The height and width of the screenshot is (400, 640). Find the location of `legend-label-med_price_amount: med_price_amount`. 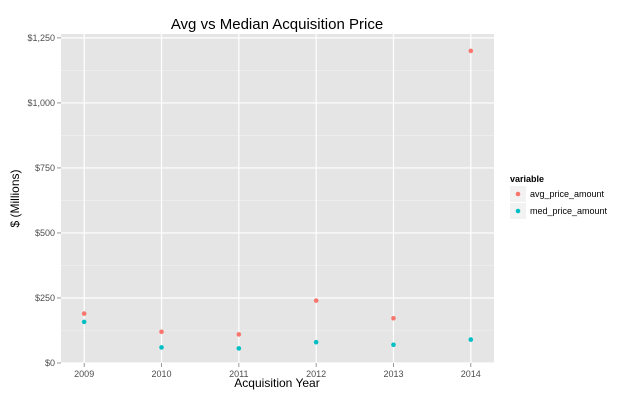

legend-label-med_price_amount: med_price_amount is located at coordinates (569, 211).